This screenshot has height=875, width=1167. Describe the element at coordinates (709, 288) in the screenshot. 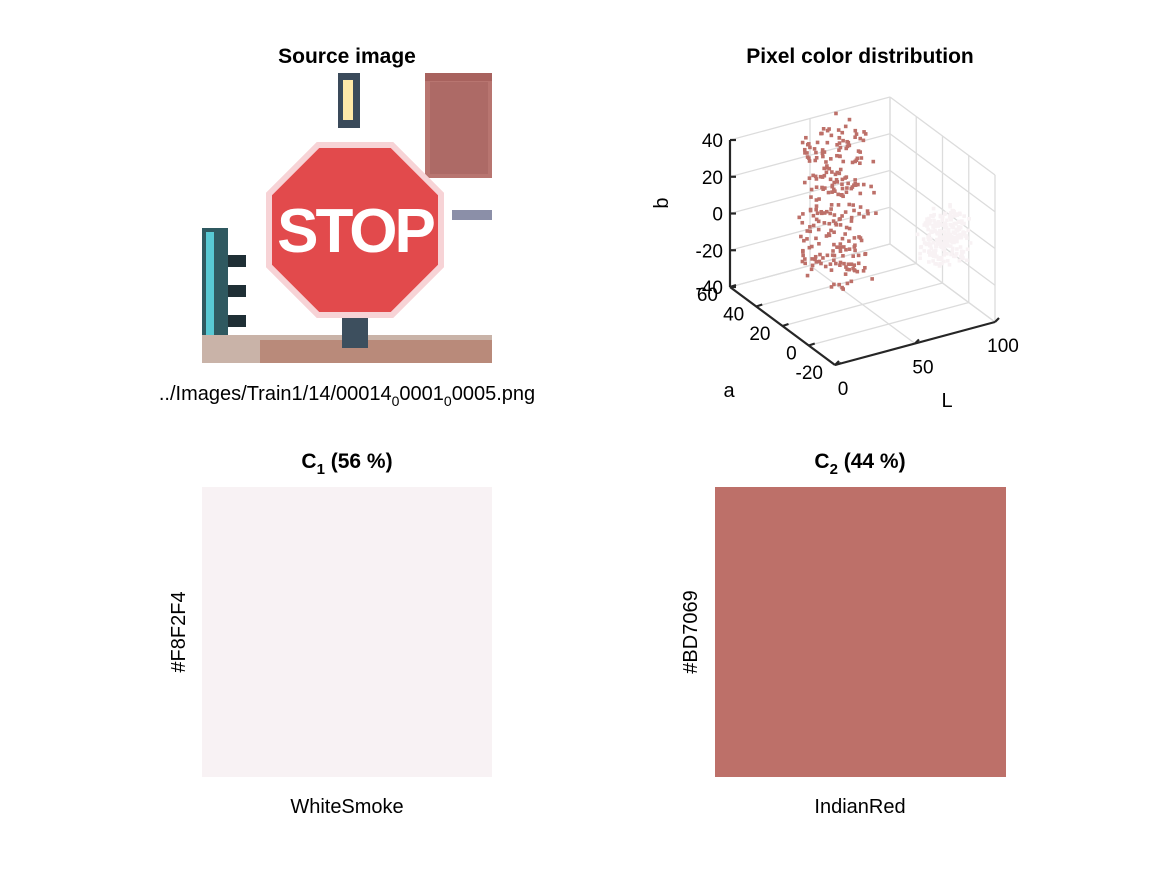

I see `z-tick-label: -40` at that location.